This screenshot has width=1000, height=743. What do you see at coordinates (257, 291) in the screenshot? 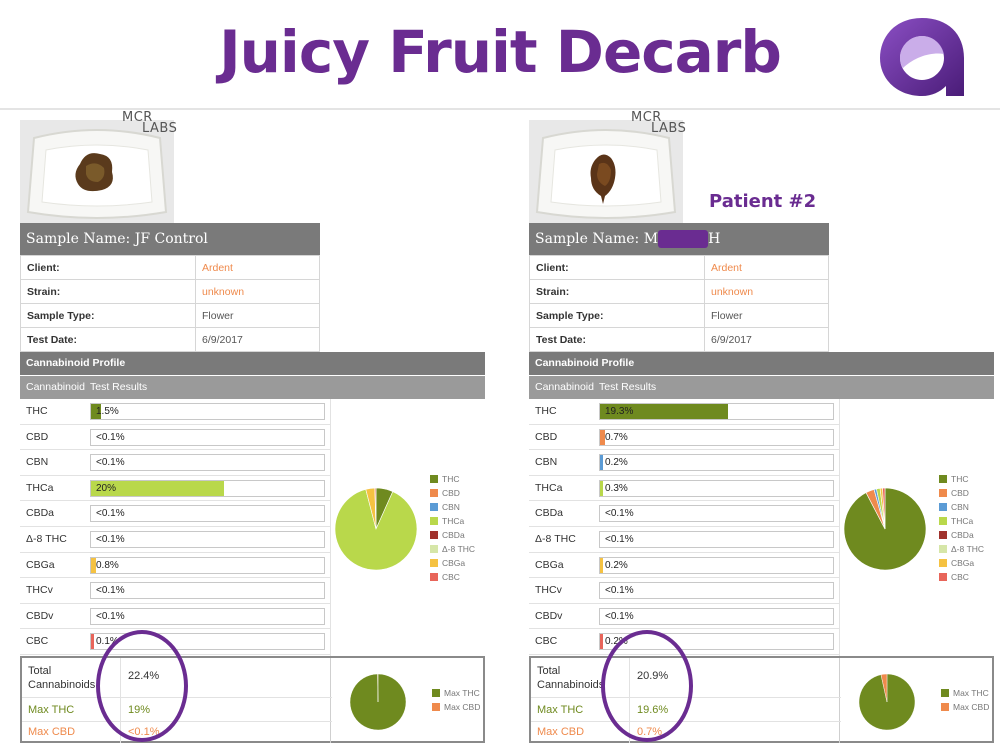
I see `info-value: unknown` at bounding box center [257, 291].